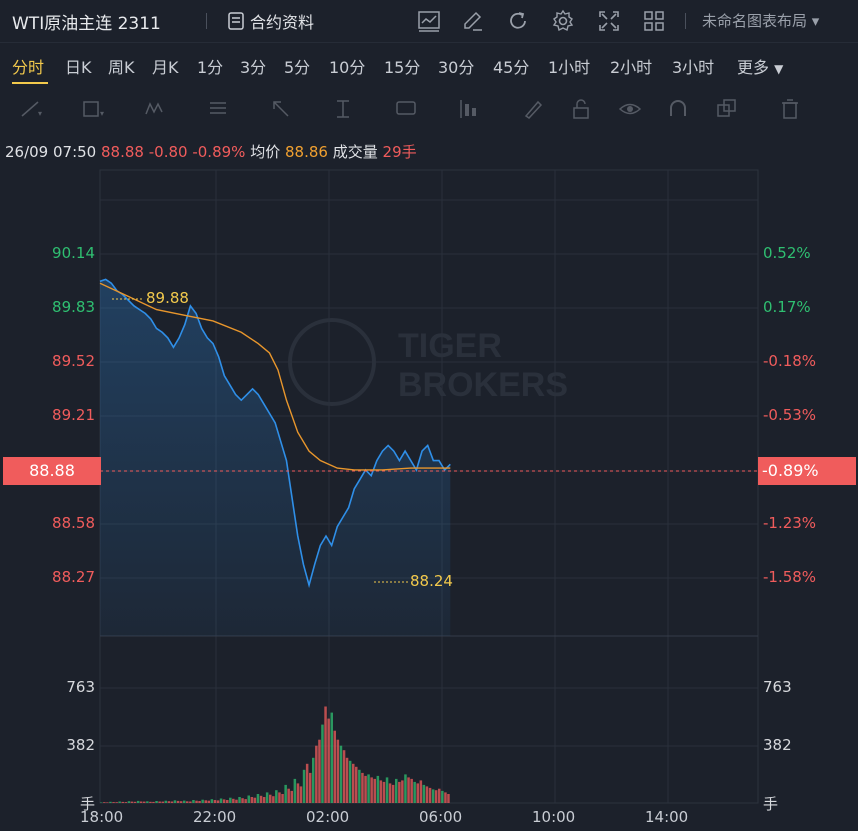 The height and width of the screenshot is (831, 858). Describe the element at coordinates (563, 21) in the screenshot. I see `settings-gear-icon` at that location.